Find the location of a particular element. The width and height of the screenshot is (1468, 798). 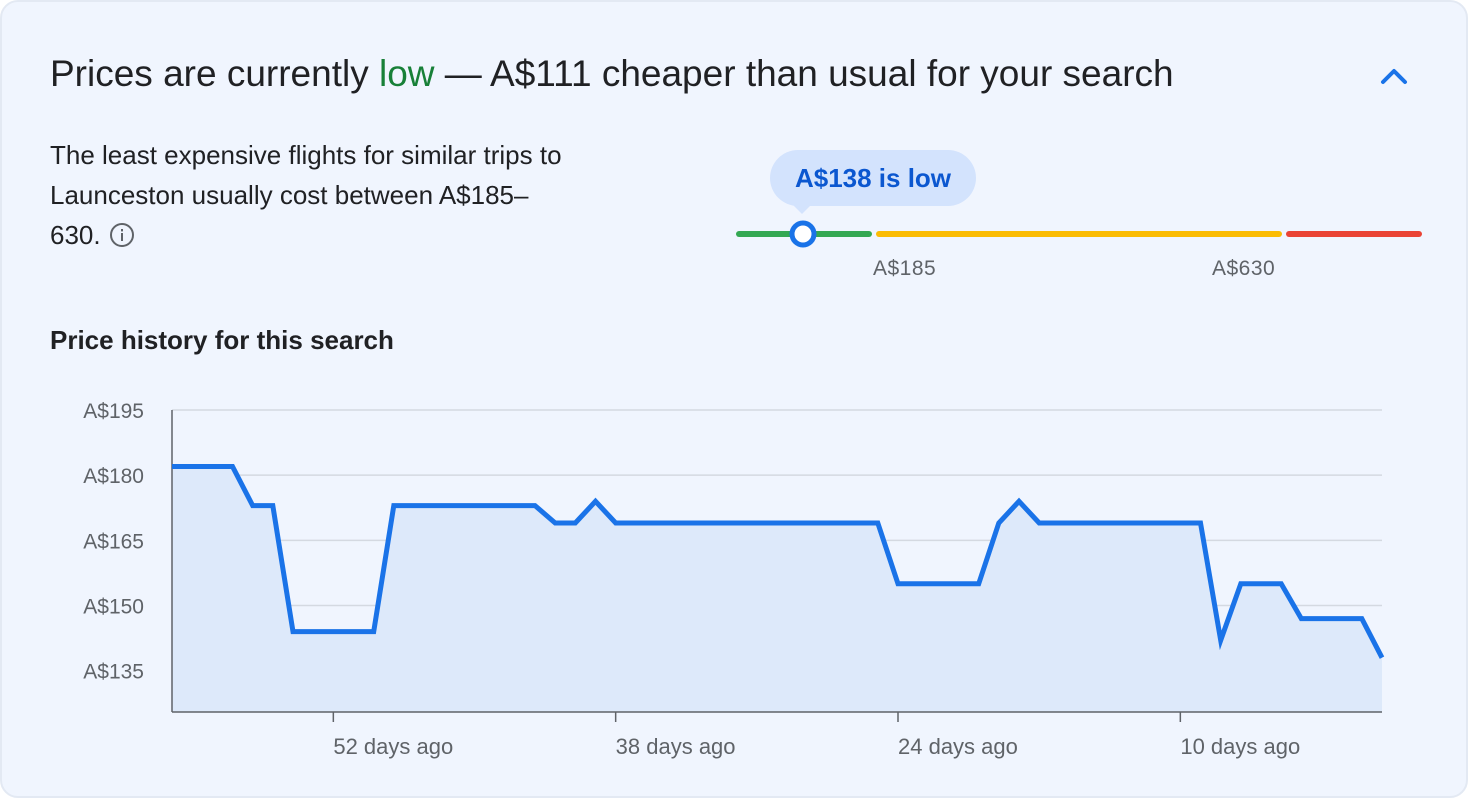

gauge-current-price-marker is located at coordinates (803, 234).